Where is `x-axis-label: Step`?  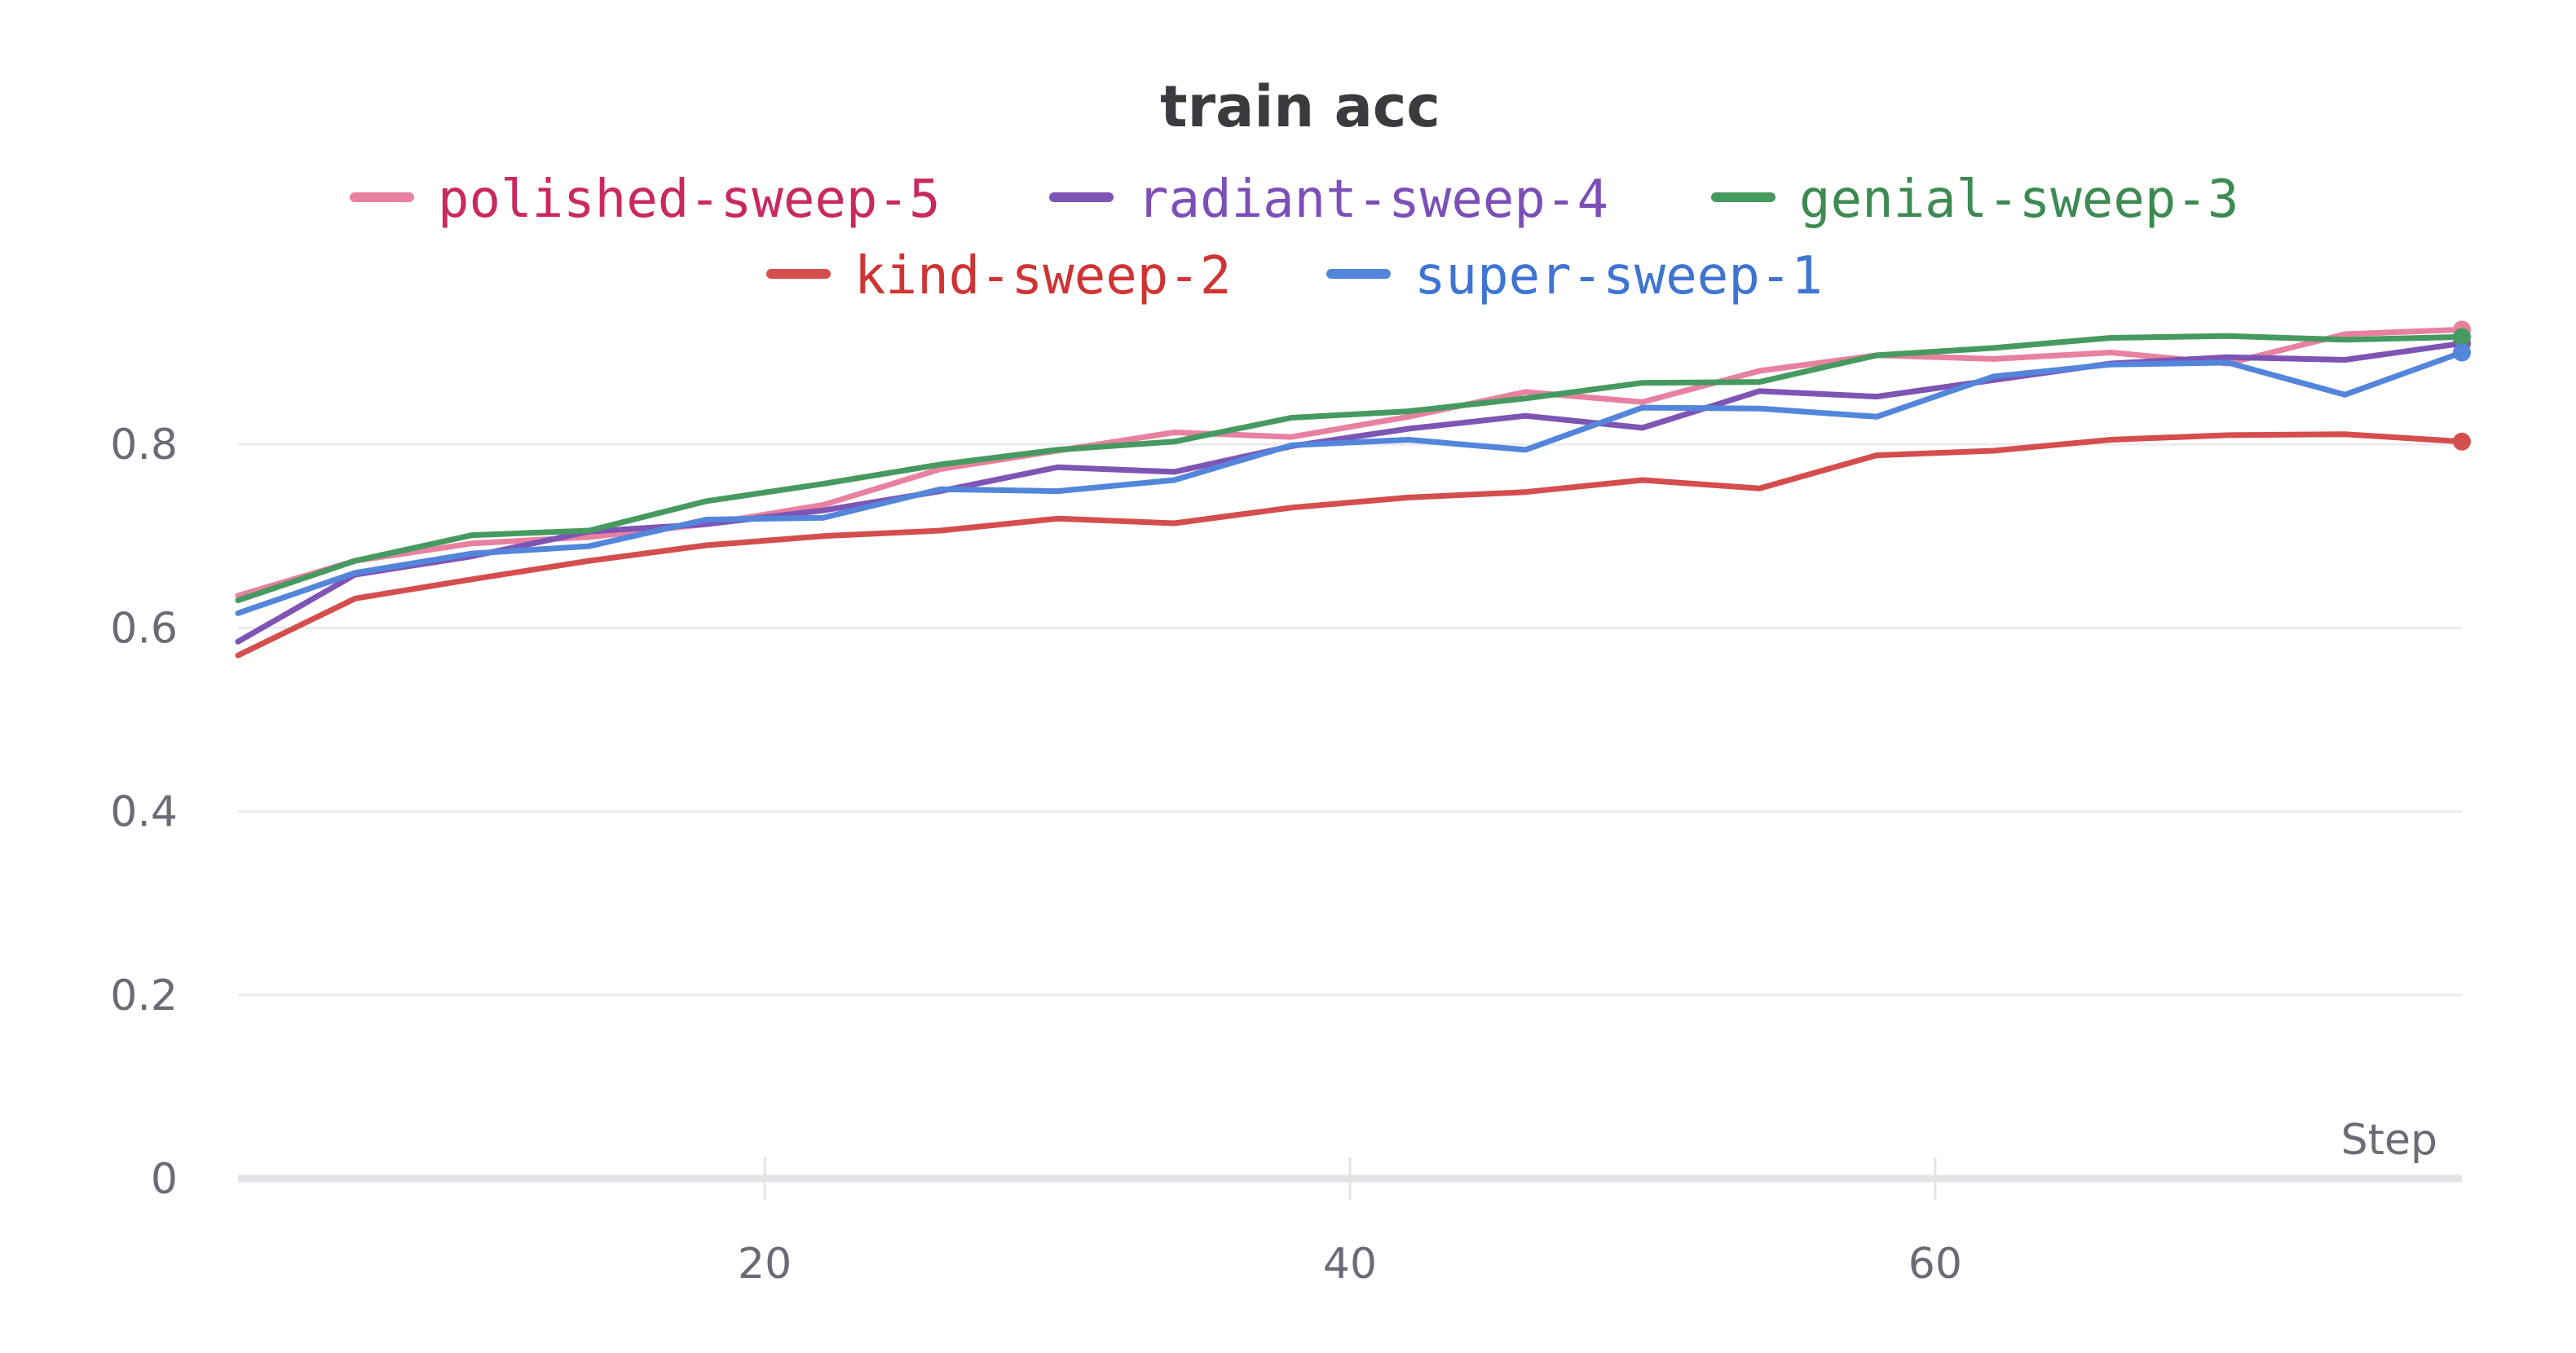 x-axis-label: Step is located at coordinates (2389, 1140).